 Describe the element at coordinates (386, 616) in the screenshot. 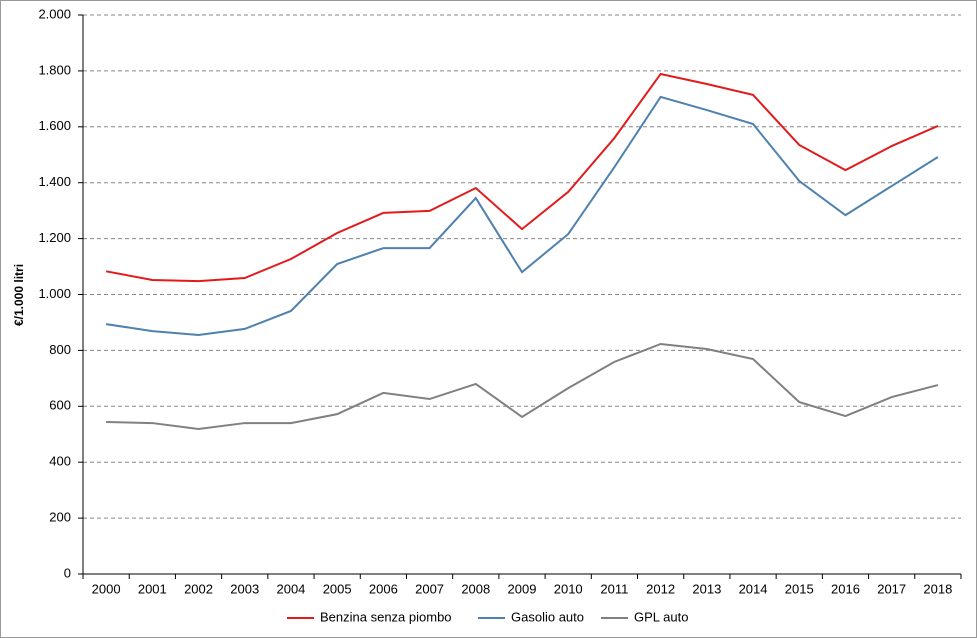

I see `legend-label: Benzina senza piombo` at that location.